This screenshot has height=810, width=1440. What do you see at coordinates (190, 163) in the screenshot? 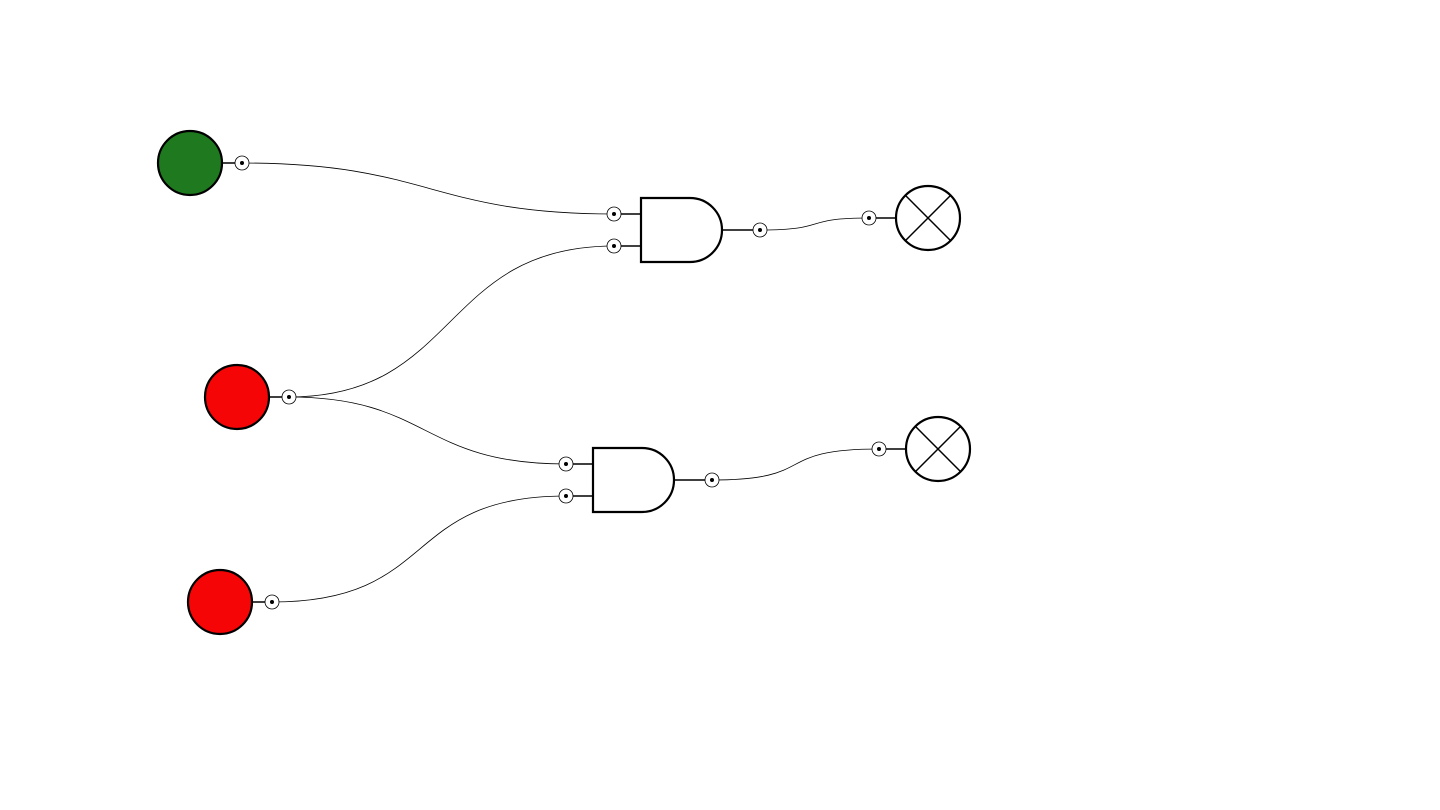
I see `switch-on` at bounding box center [190, 163].